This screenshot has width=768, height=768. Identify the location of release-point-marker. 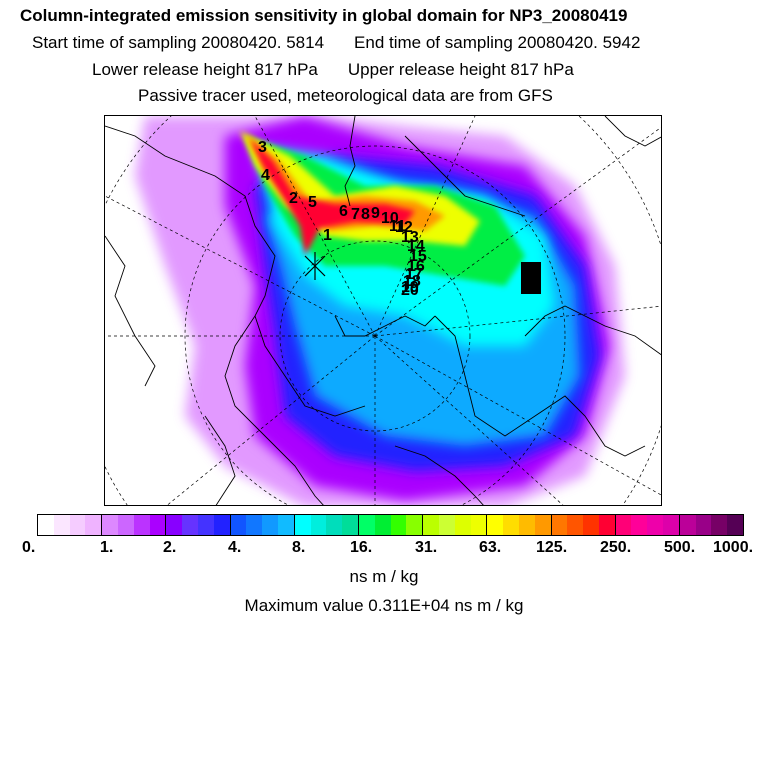
(315, 266).